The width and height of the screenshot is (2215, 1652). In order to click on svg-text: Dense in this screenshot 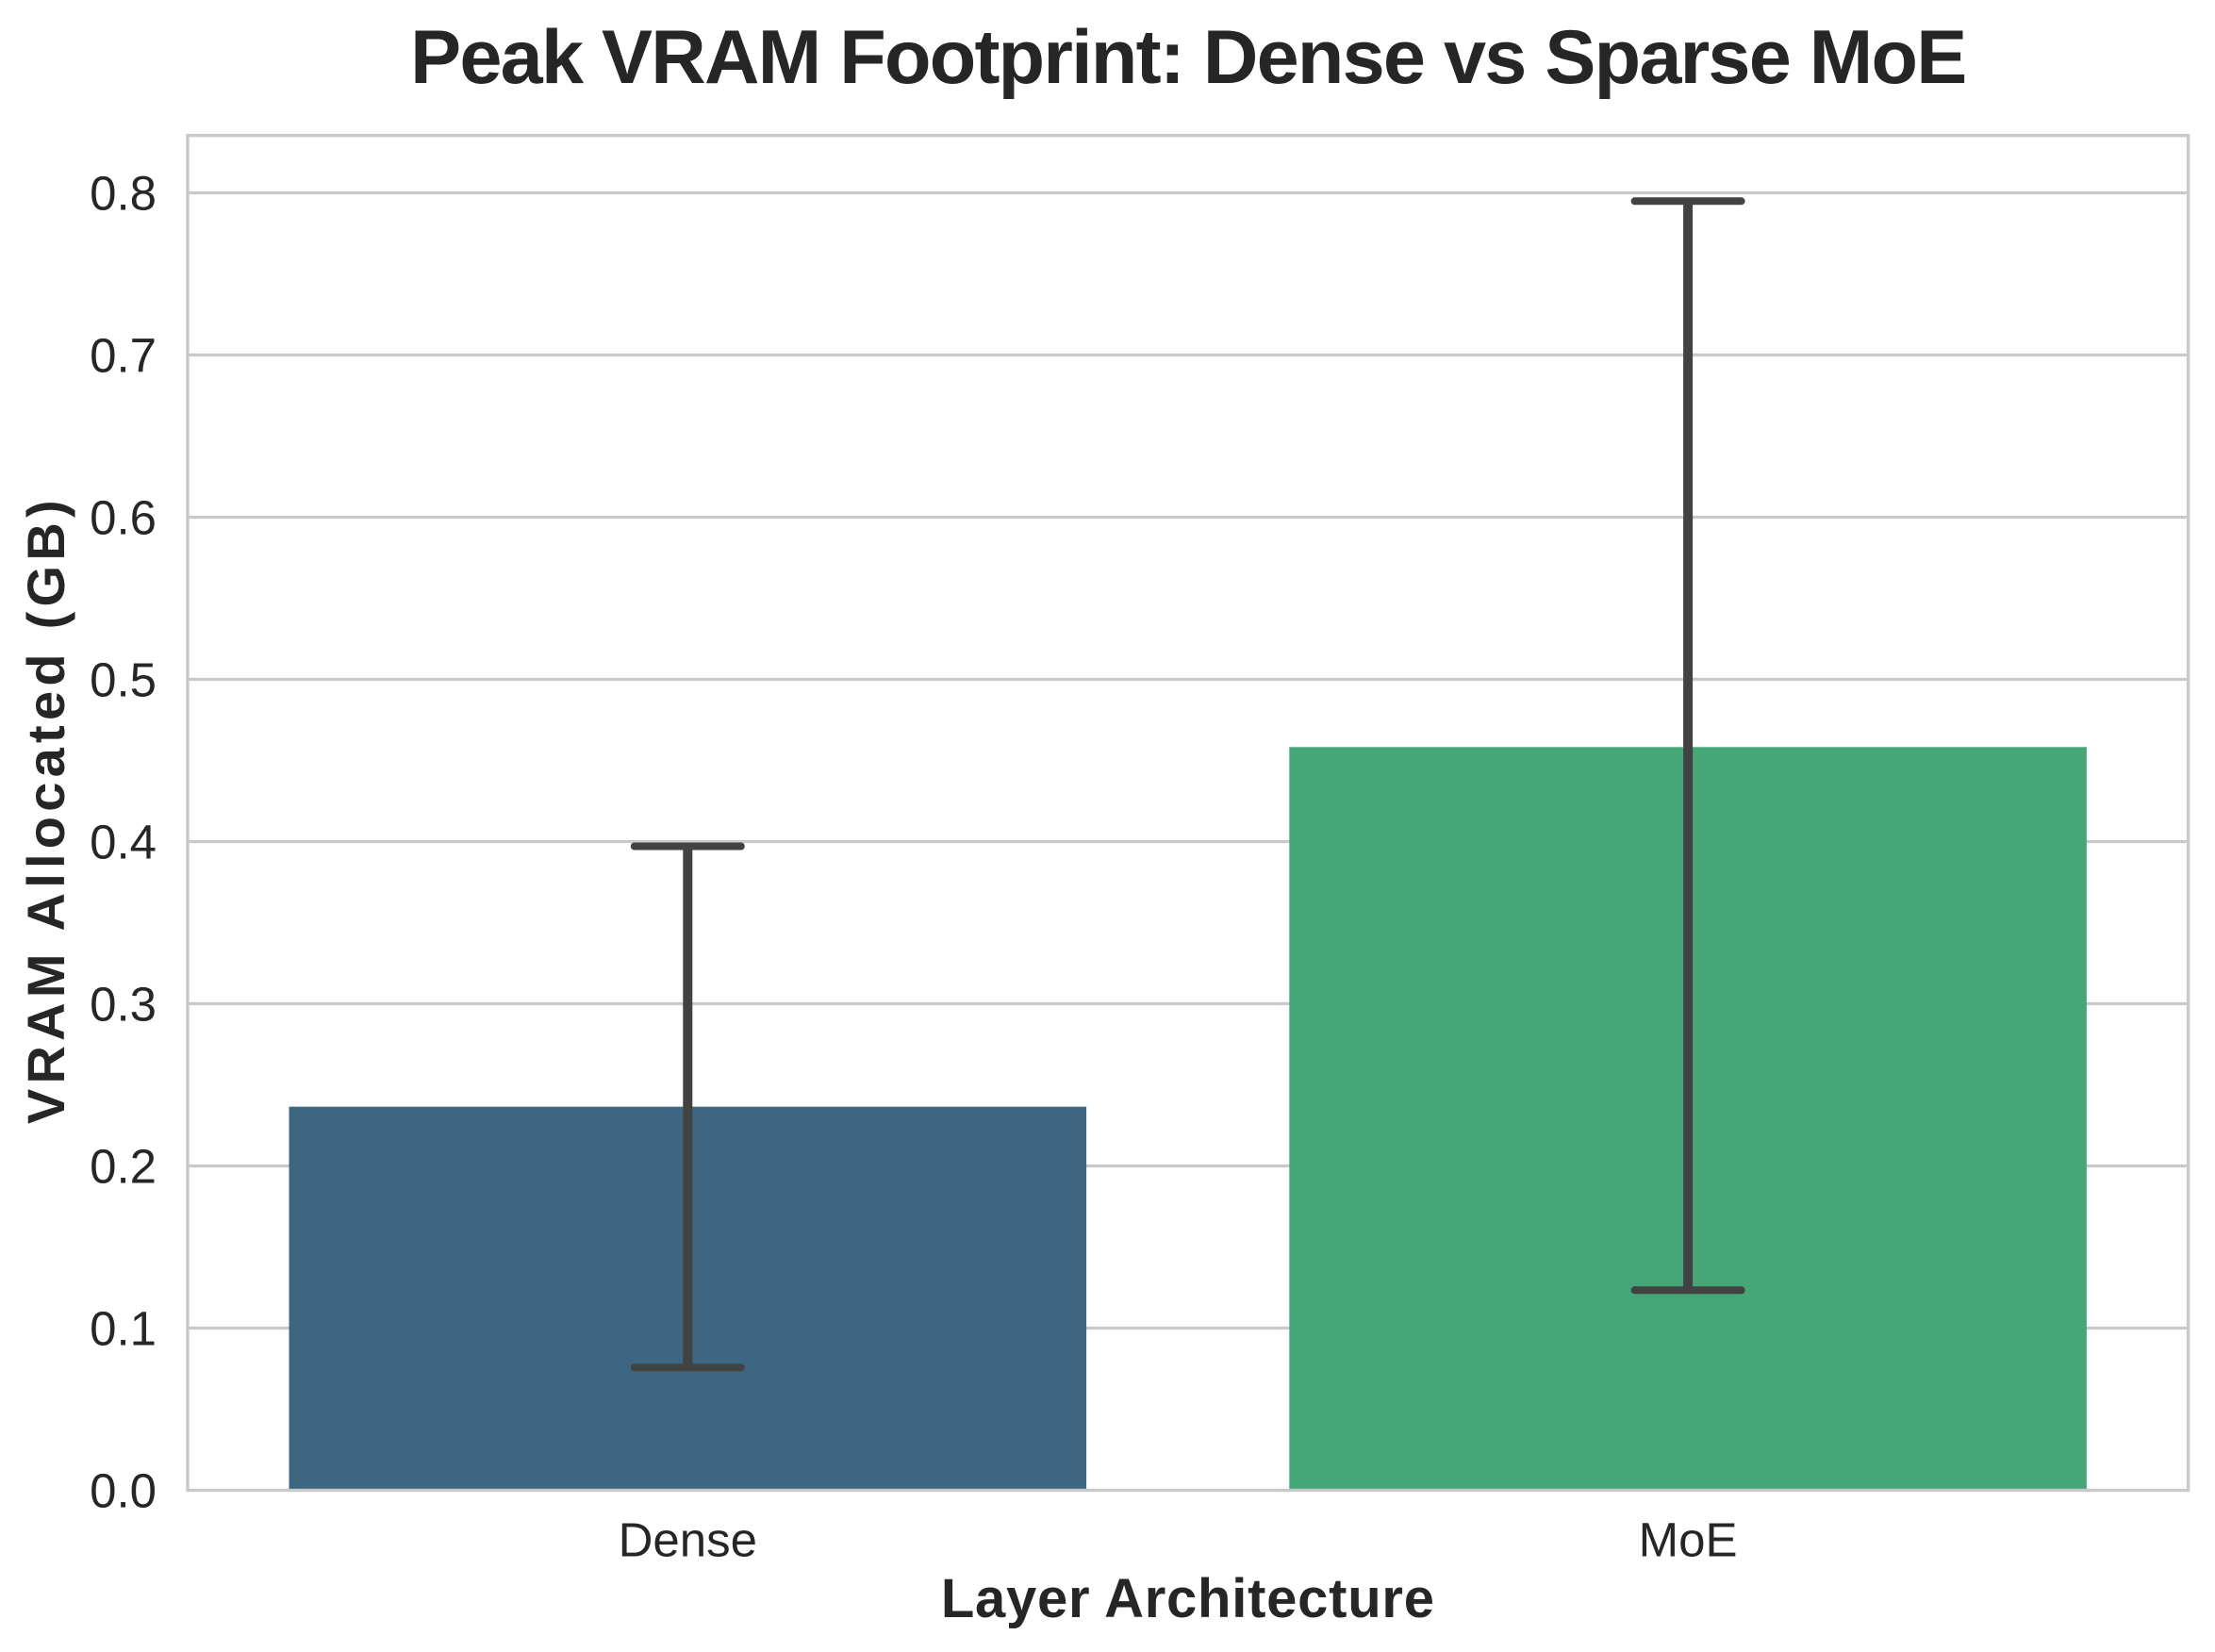, I will do `click(688, 1540)`.